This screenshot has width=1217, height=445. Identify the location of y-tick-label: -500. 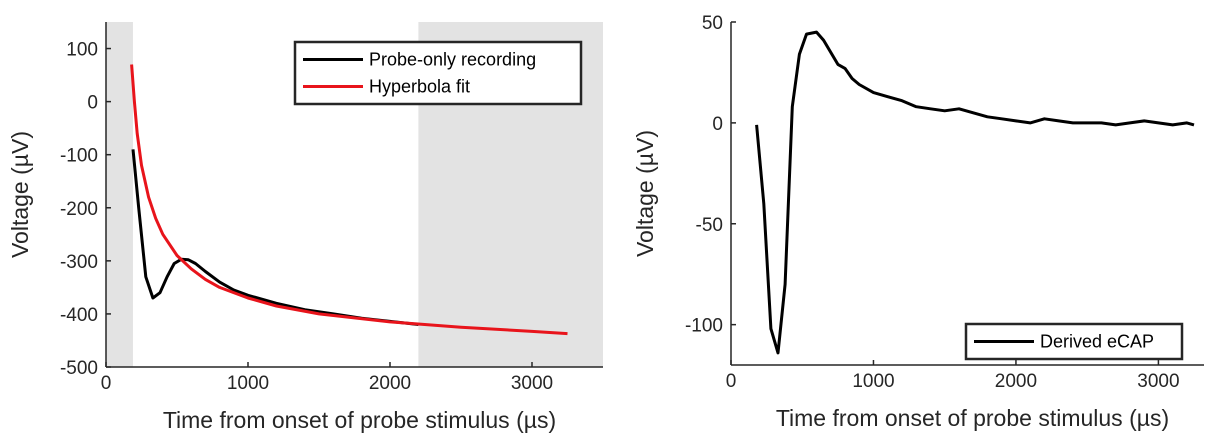
(79, 368).